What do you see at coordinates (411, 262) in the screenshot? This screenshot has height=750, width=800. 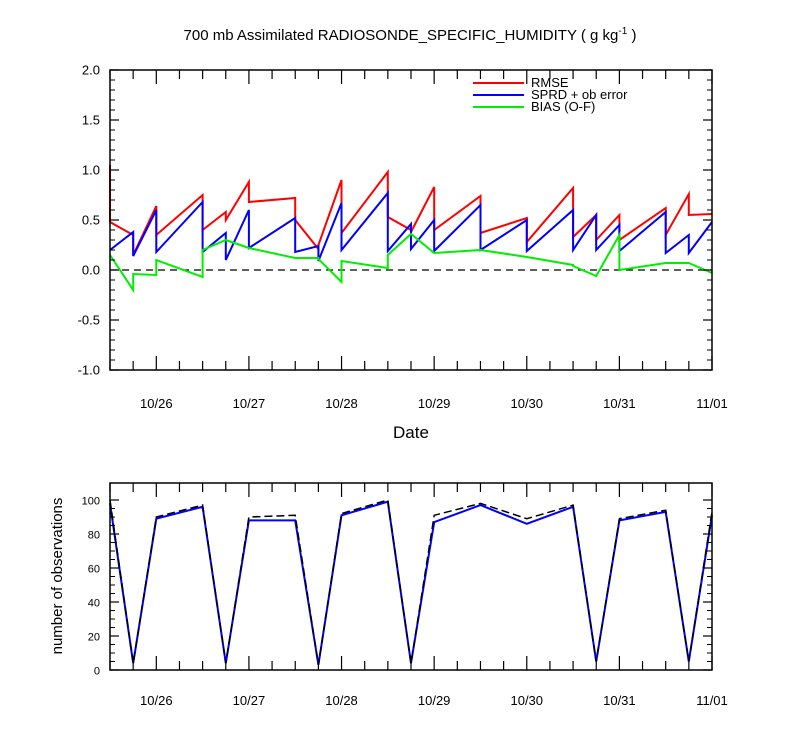 I see `series-line-bias-o-f` at bounding box center [411, 262].